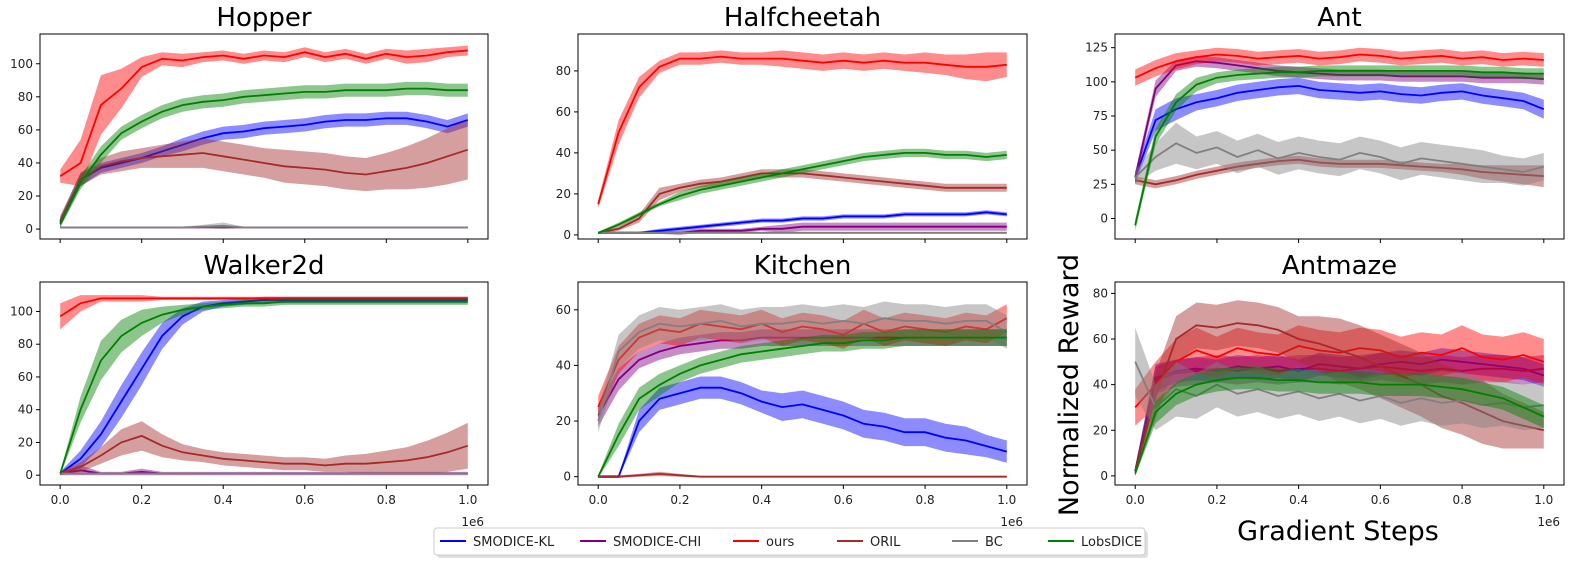  I want to click on y-tick-label: 50, so click(1100, 150).